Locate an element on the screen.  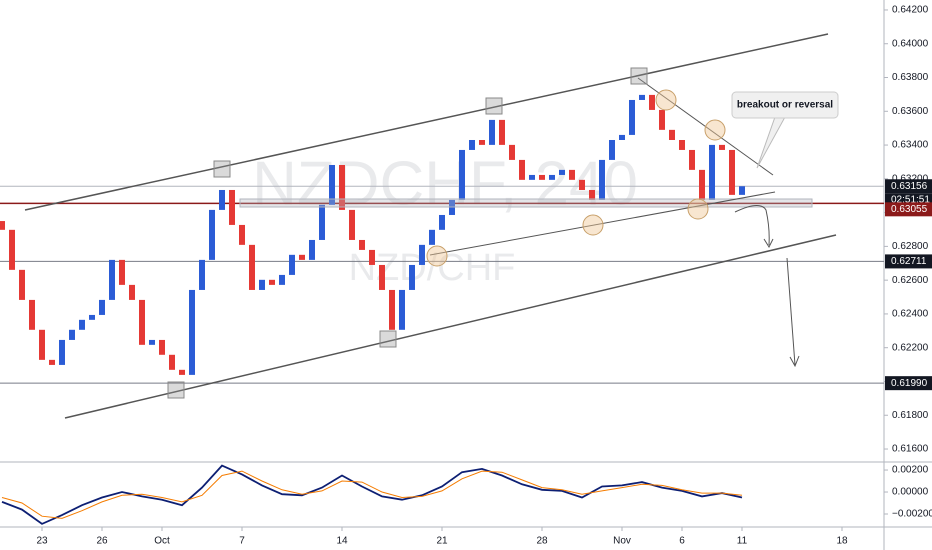
x-tick-label: 23 is located at coordinates (42, 541).